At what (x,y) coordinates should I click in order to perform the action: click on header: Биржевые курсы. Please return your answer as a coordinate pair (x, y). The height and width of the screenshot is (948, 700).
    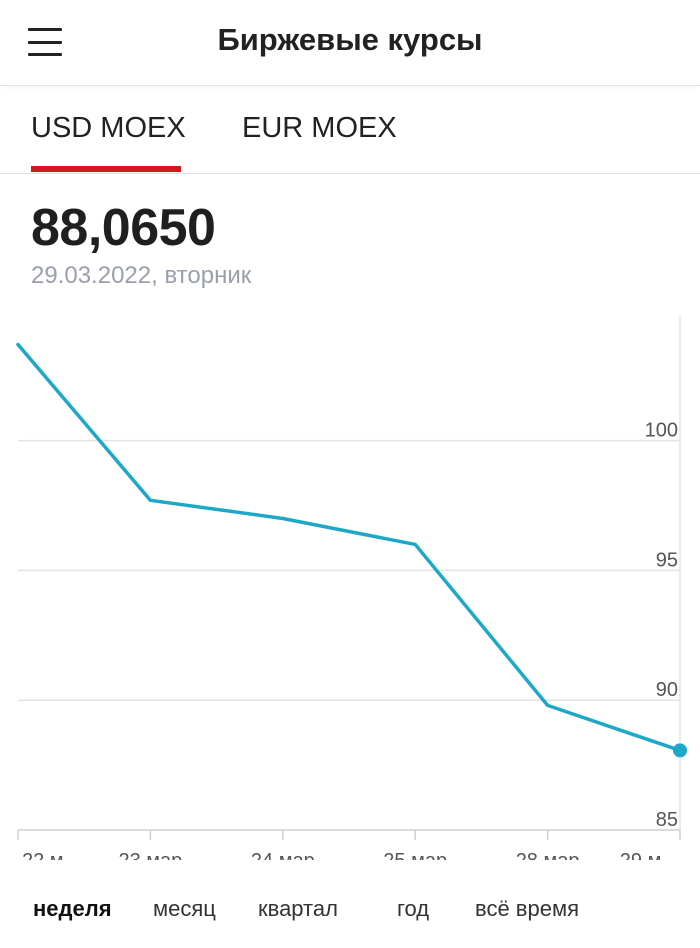
    Looking at the image, I should click on (350, 43).